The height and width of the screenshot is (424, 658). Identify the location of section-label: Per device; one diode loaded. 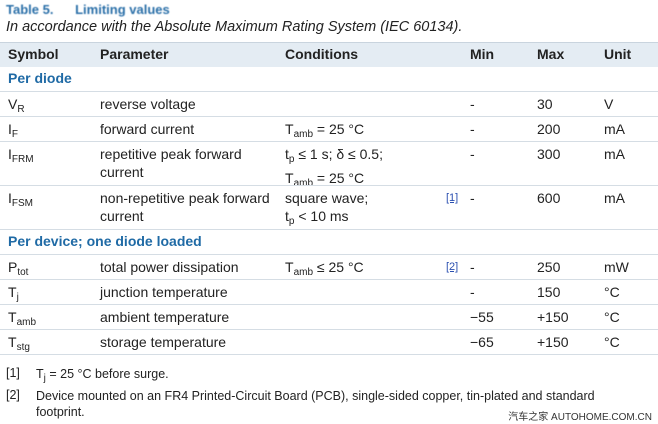
(105, 241).